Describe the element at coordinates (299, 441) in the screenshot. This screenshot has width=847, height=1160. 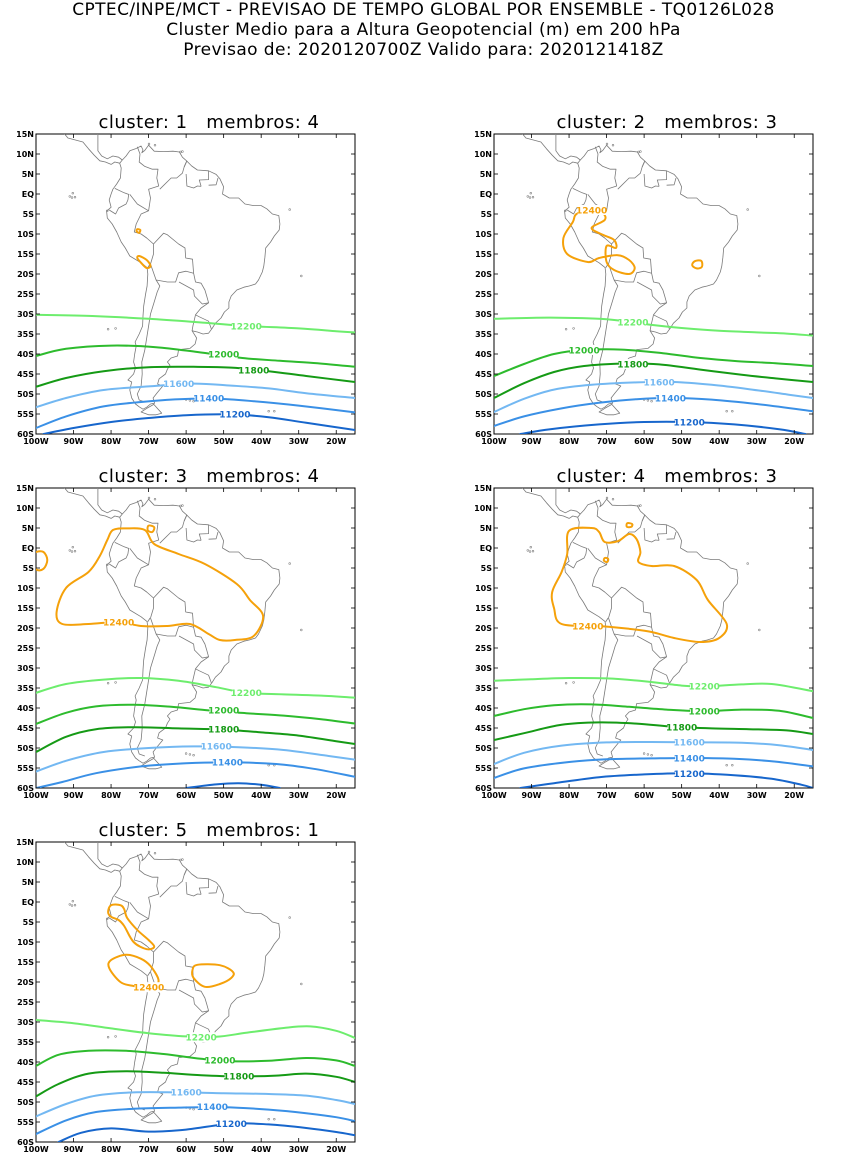
I see `lon-label: 30W` at that location.